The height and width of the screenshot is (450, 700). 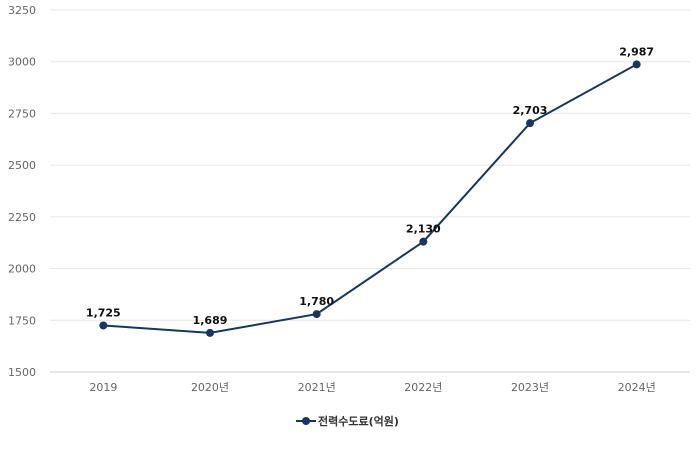 What do you see at coordinates (306, 421) in the screenshot?
I see `legend-marker` at bounding box center [306, 421].